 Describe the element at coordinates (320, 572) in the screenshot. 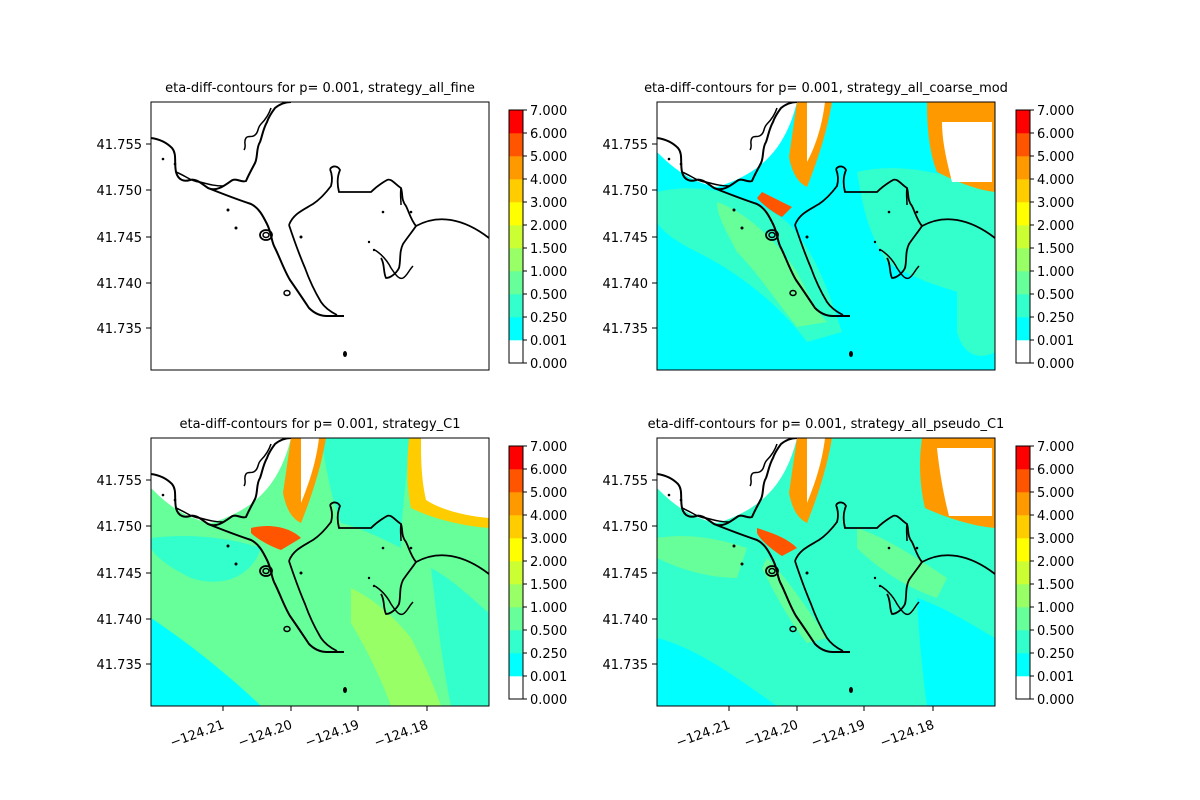

I see `subplot-strategy-c1` at that location.